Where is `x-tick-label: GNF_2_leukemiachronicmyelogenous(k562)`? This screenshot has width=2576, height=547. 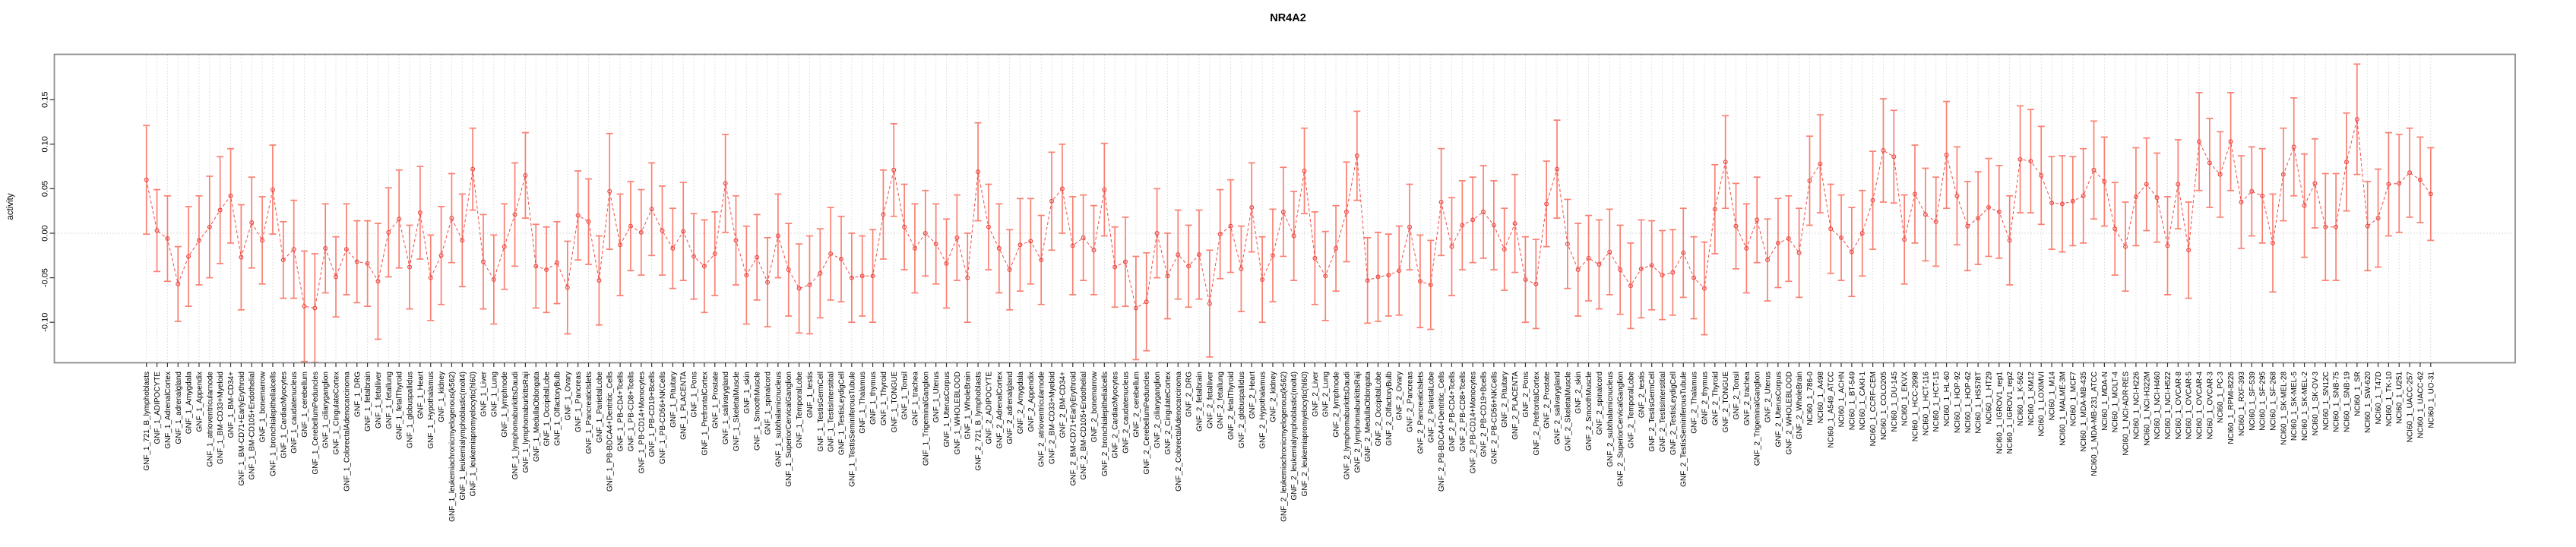 x-tick-label: GNF_2_leukemiachronicmyelogenous(k562) is located at coordinates (1284, 447).